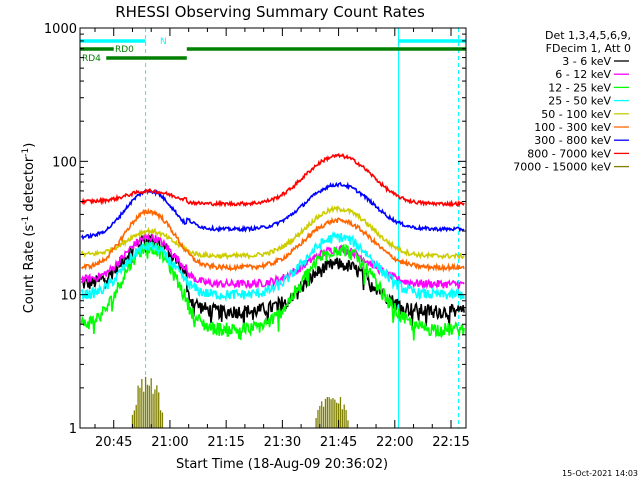 This screenshot has width=640, height=480. Describe the element at coordinates (583, 74) in the screenshot. I see `legend-entry-label: 6 - 12 keV` at that location.